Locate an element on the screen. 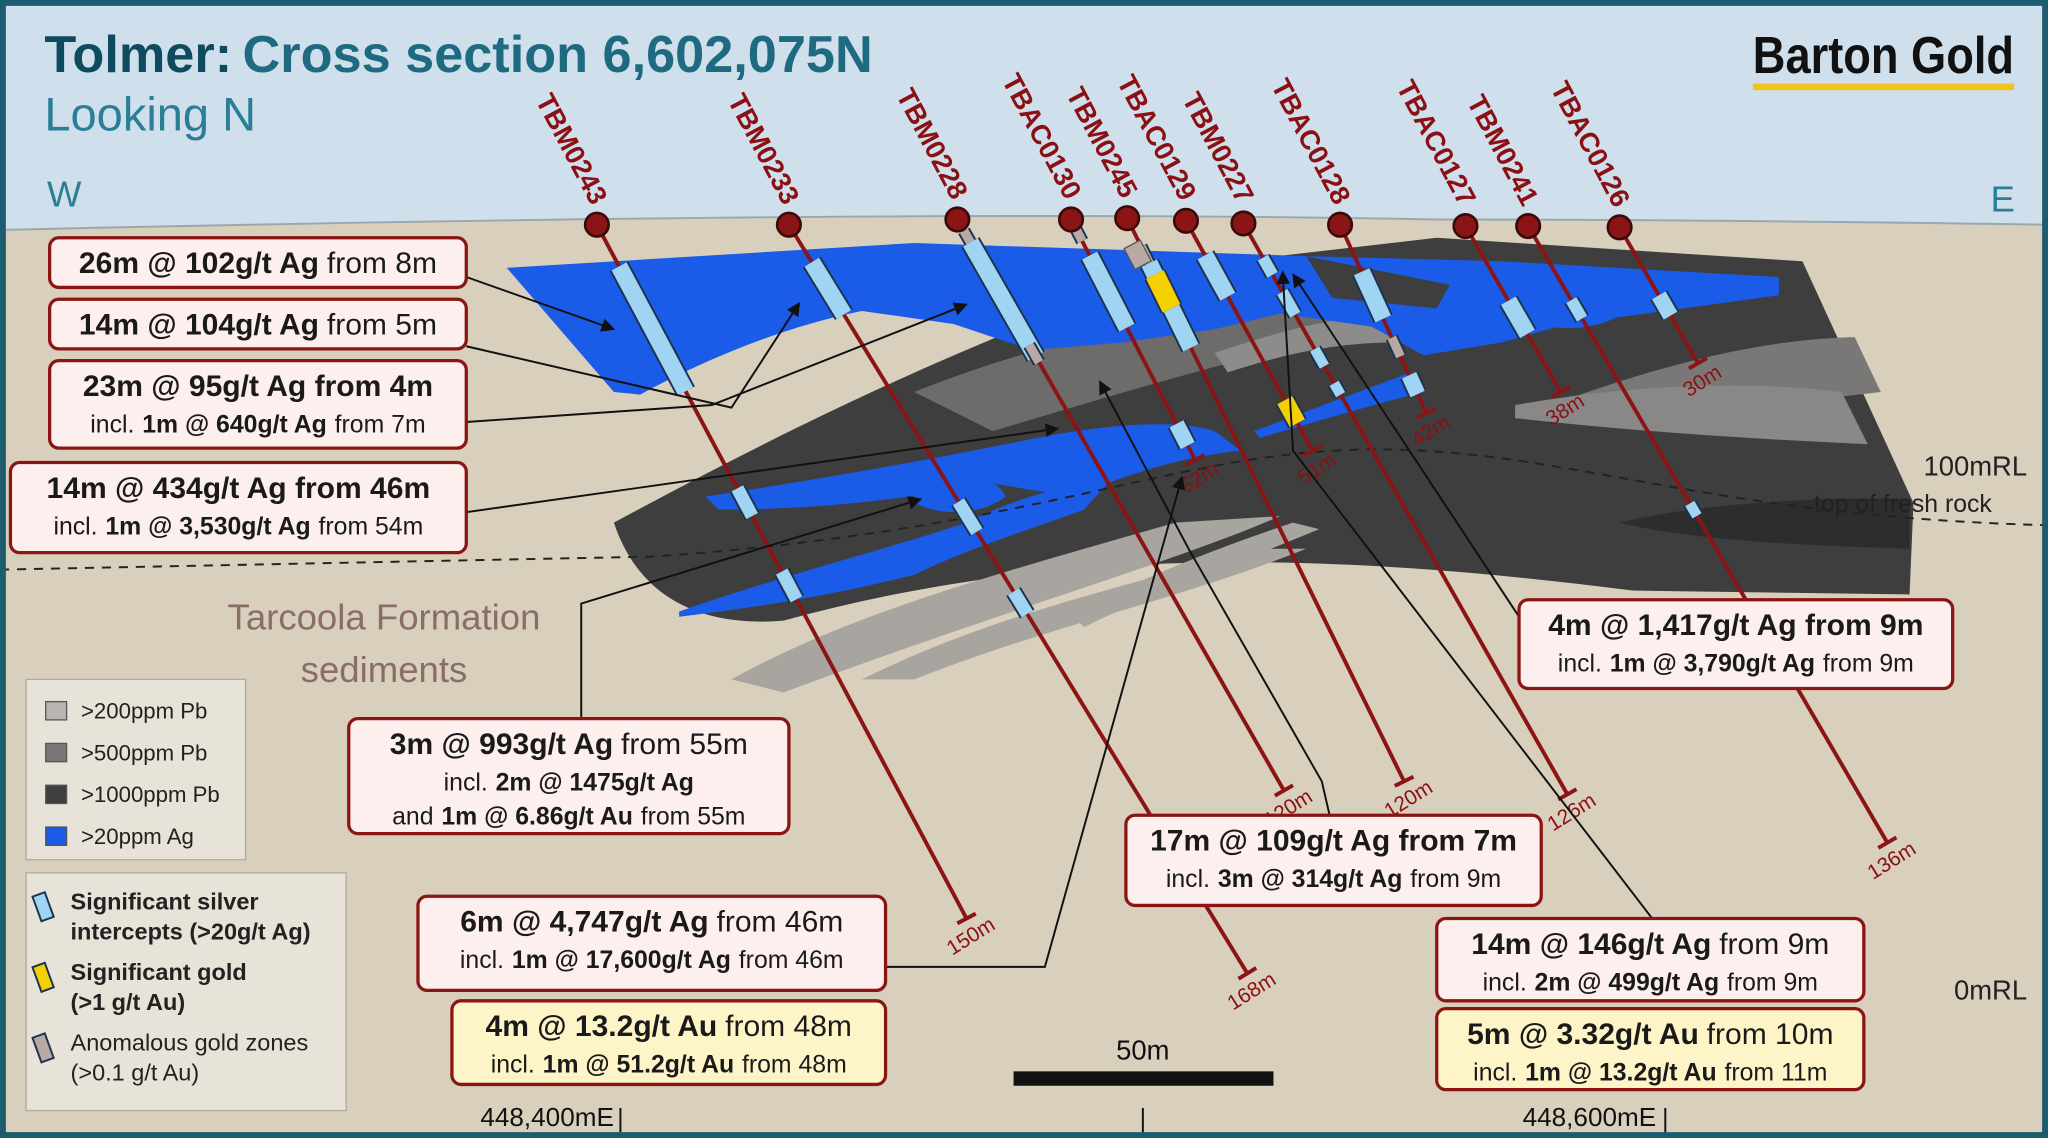  legend-label: intercepts (>20g/t Ag) is located at coordinates (191, 931).